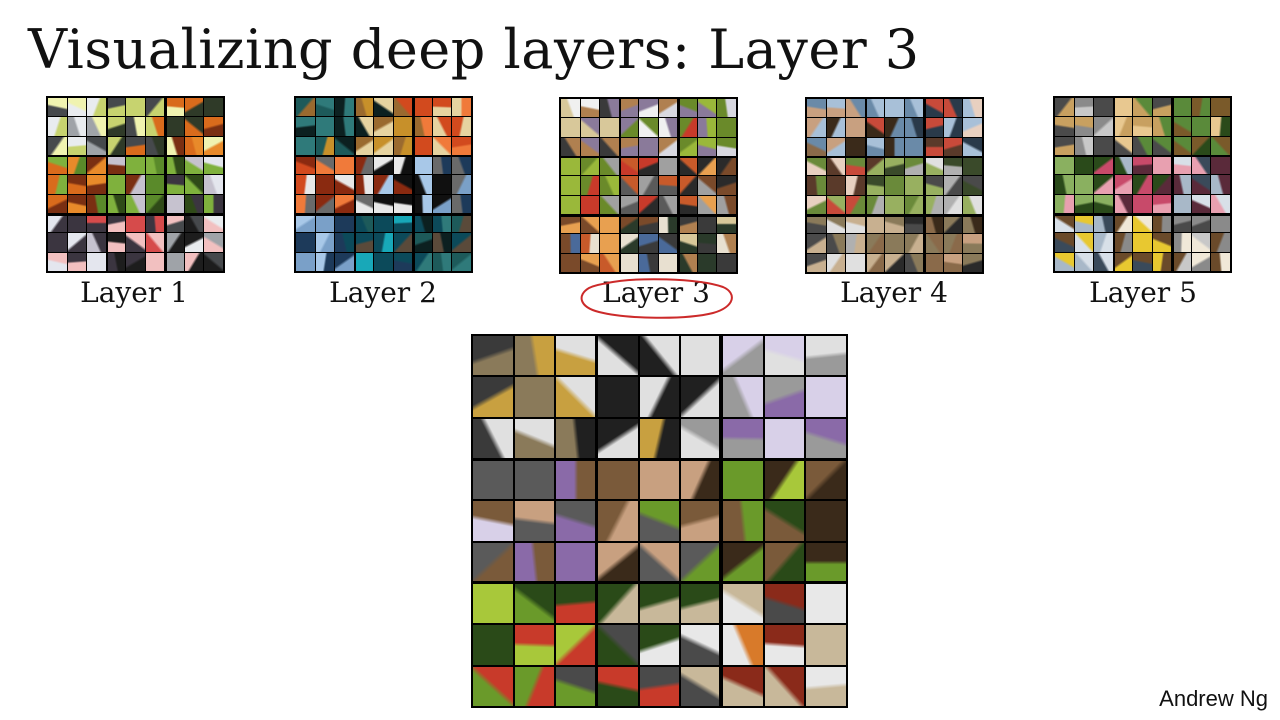 The height and width of the screenshot is (720, 1280). Describe the element at coordinates (1142, 184) in the screenshot. I see `layer-5-grid` at that location.